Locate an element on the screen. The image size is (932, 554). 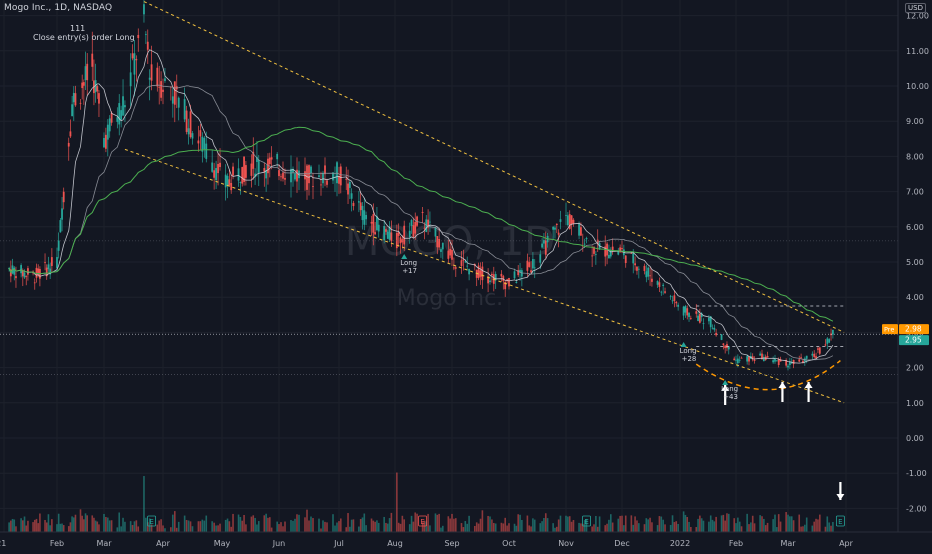
trade-marker is located at coordinates (683, 344).